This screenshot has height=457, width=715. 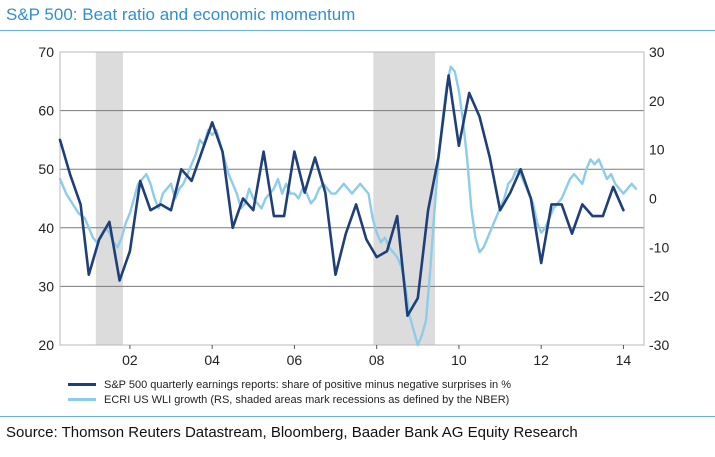 What do you see at coordinates (357, 416) in the screenshot?
I see `source-divider` at bounding box center [357, 416].